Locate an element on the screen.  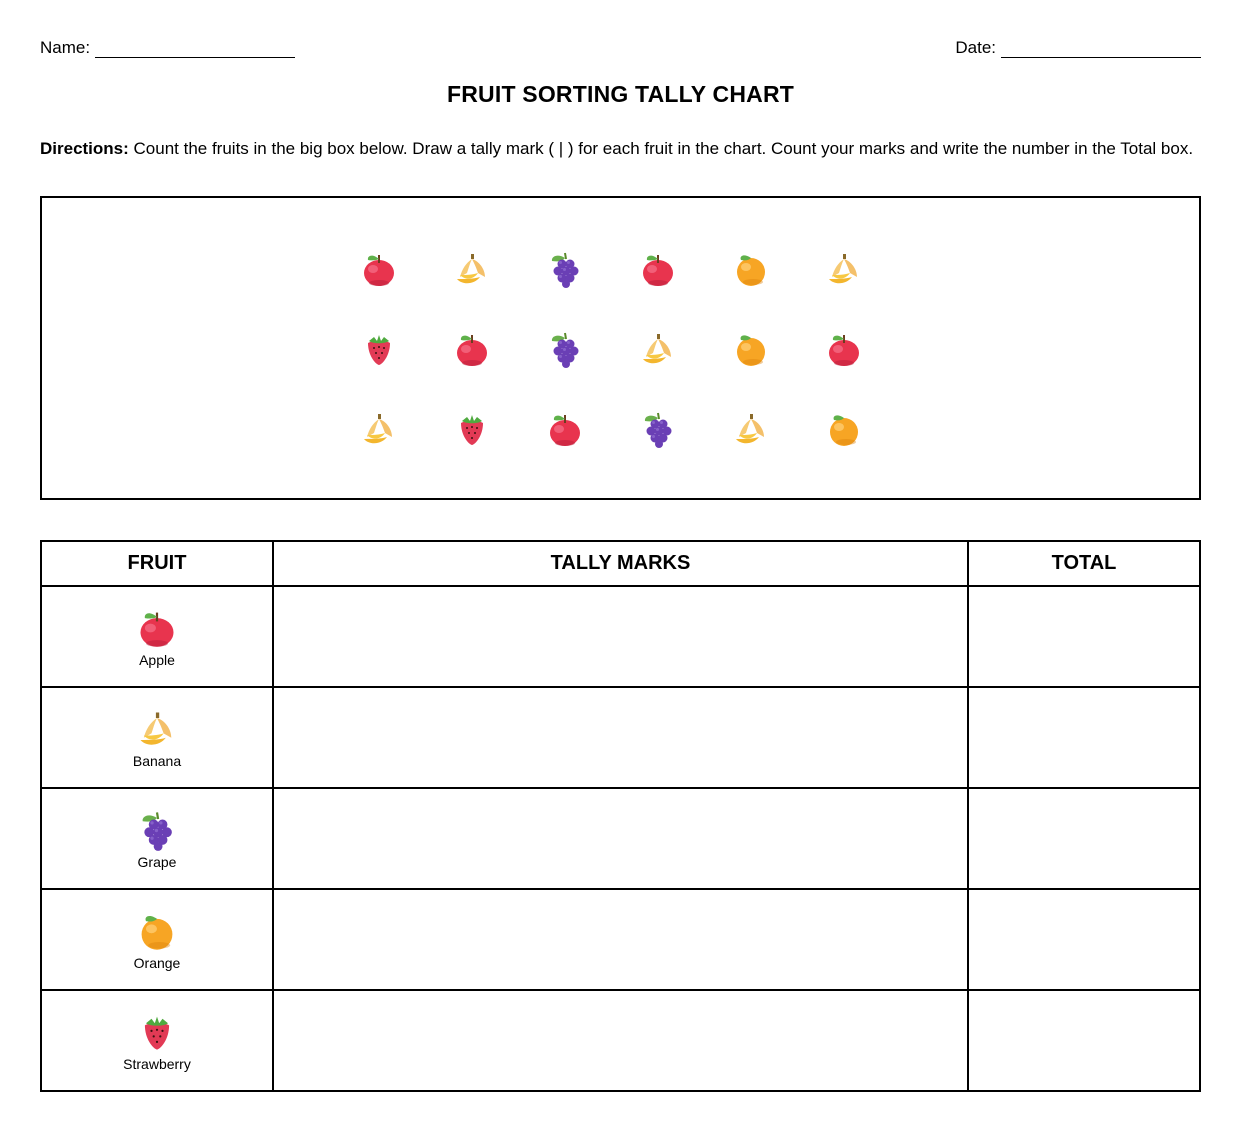
fruit-cell: Banana is located at coordinates (157, 737).